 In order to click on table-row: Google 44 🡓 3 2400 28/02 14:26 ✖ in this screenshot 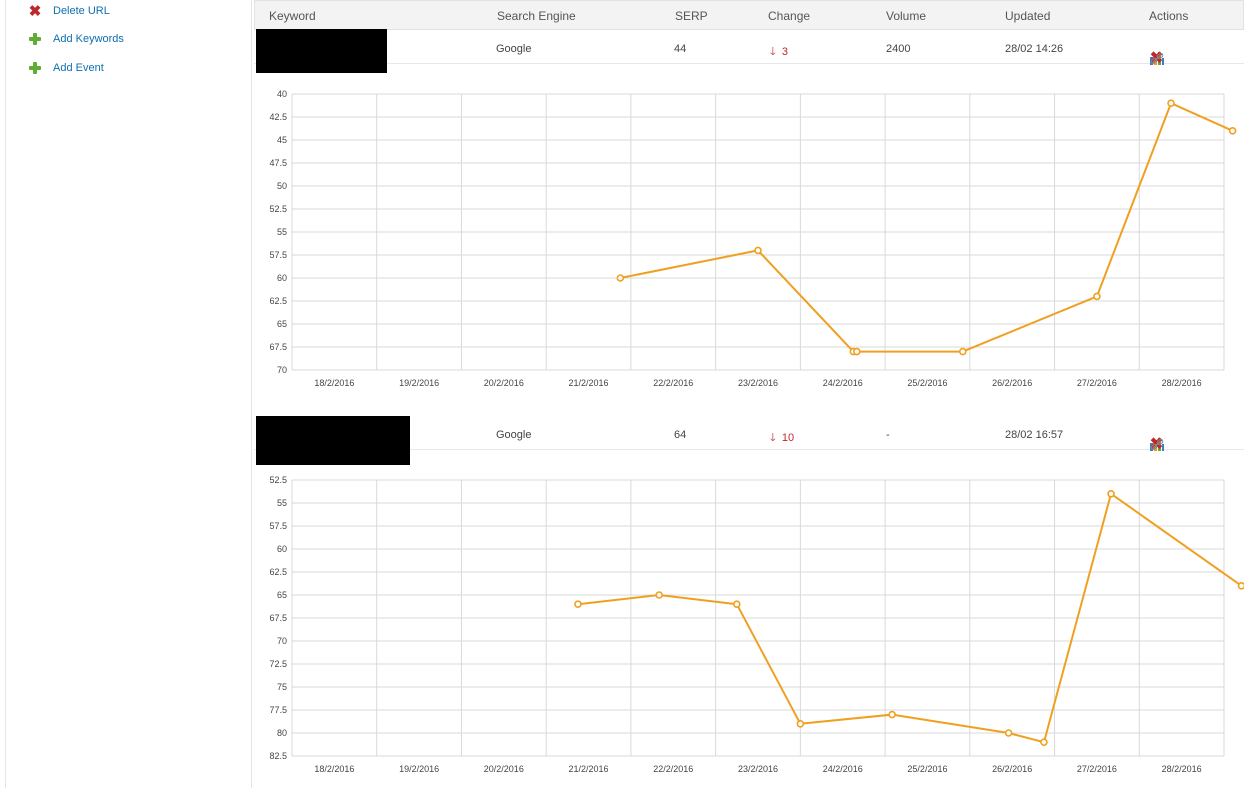, I will do `click(749, 48)`.